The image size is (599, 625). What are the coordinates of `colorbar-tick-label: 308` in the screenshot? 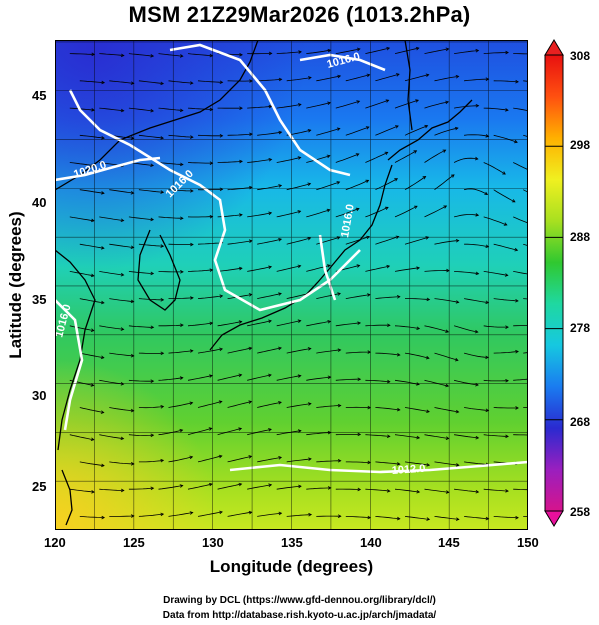 It's located at (580, 56).